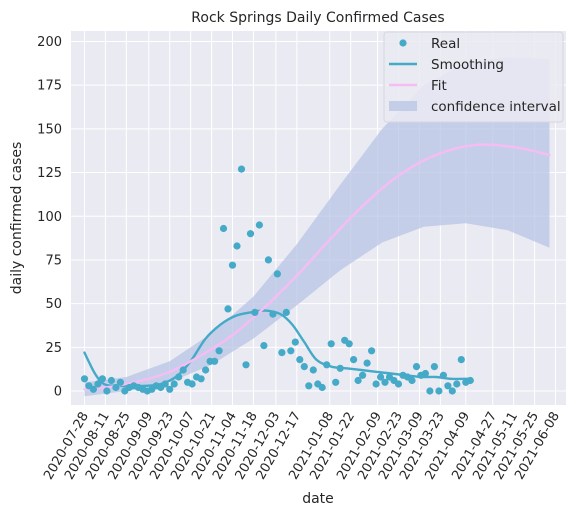 The image size is (575, 518). I want to click on legend: Real Smoothing Fit confidence interval, so click(473, 77).